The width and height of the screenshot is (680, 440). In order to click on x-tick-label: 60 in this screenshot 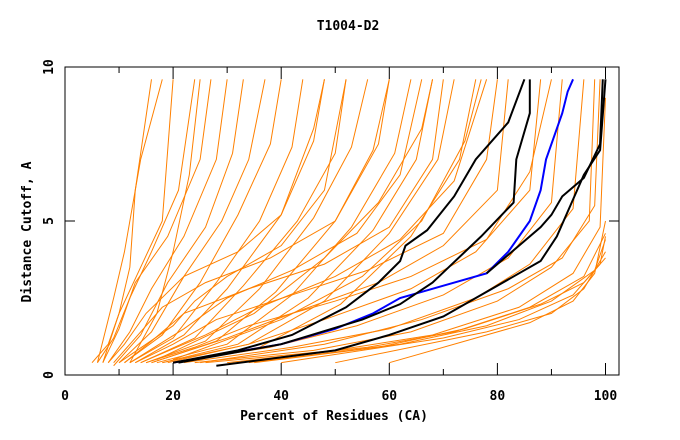, I will do `click(389, 396)`.